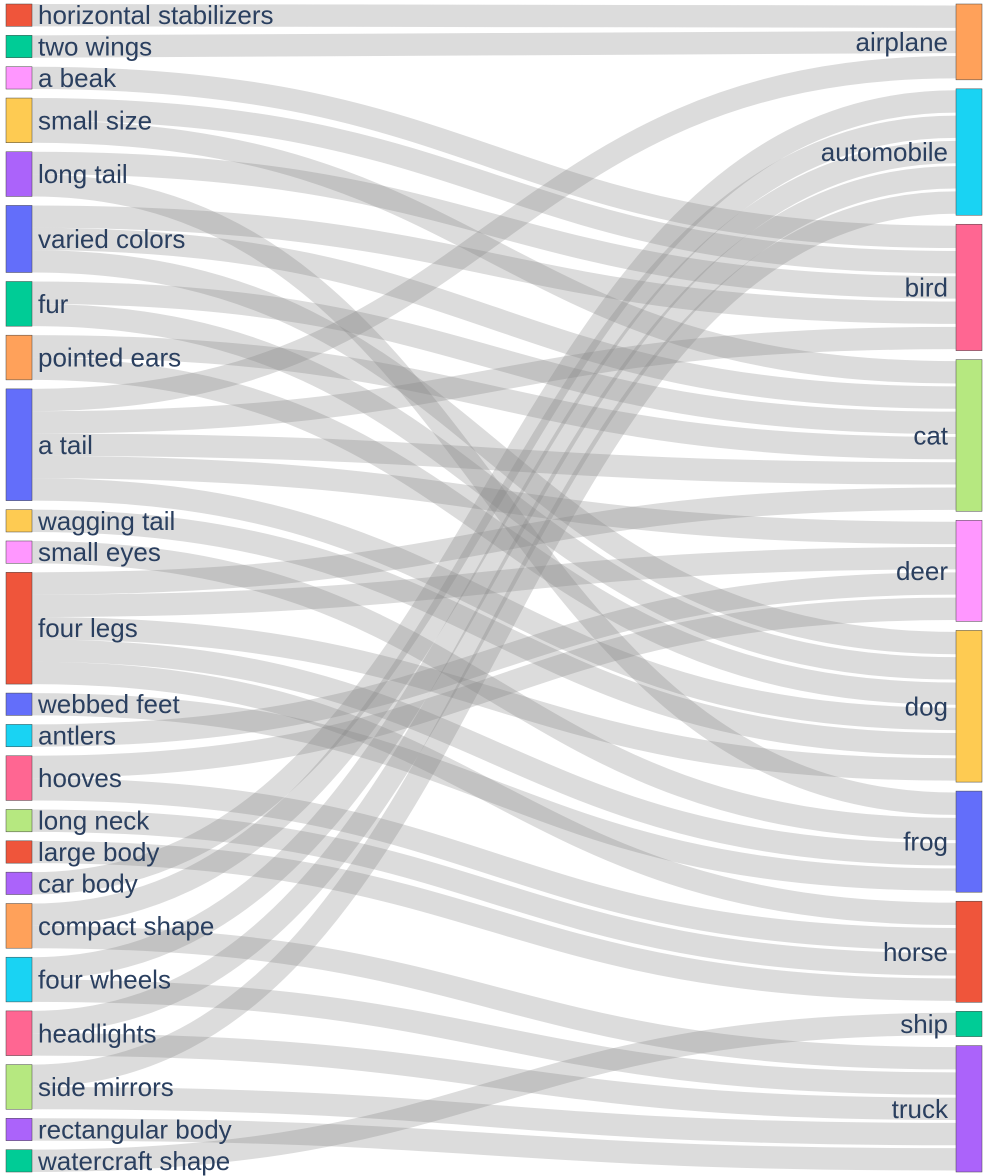 This screenshot has height=1176, width=988. Describe the element at coordinates (104, 980) in the screenshot. I see `label-four-wheels: four wheels` at that location.